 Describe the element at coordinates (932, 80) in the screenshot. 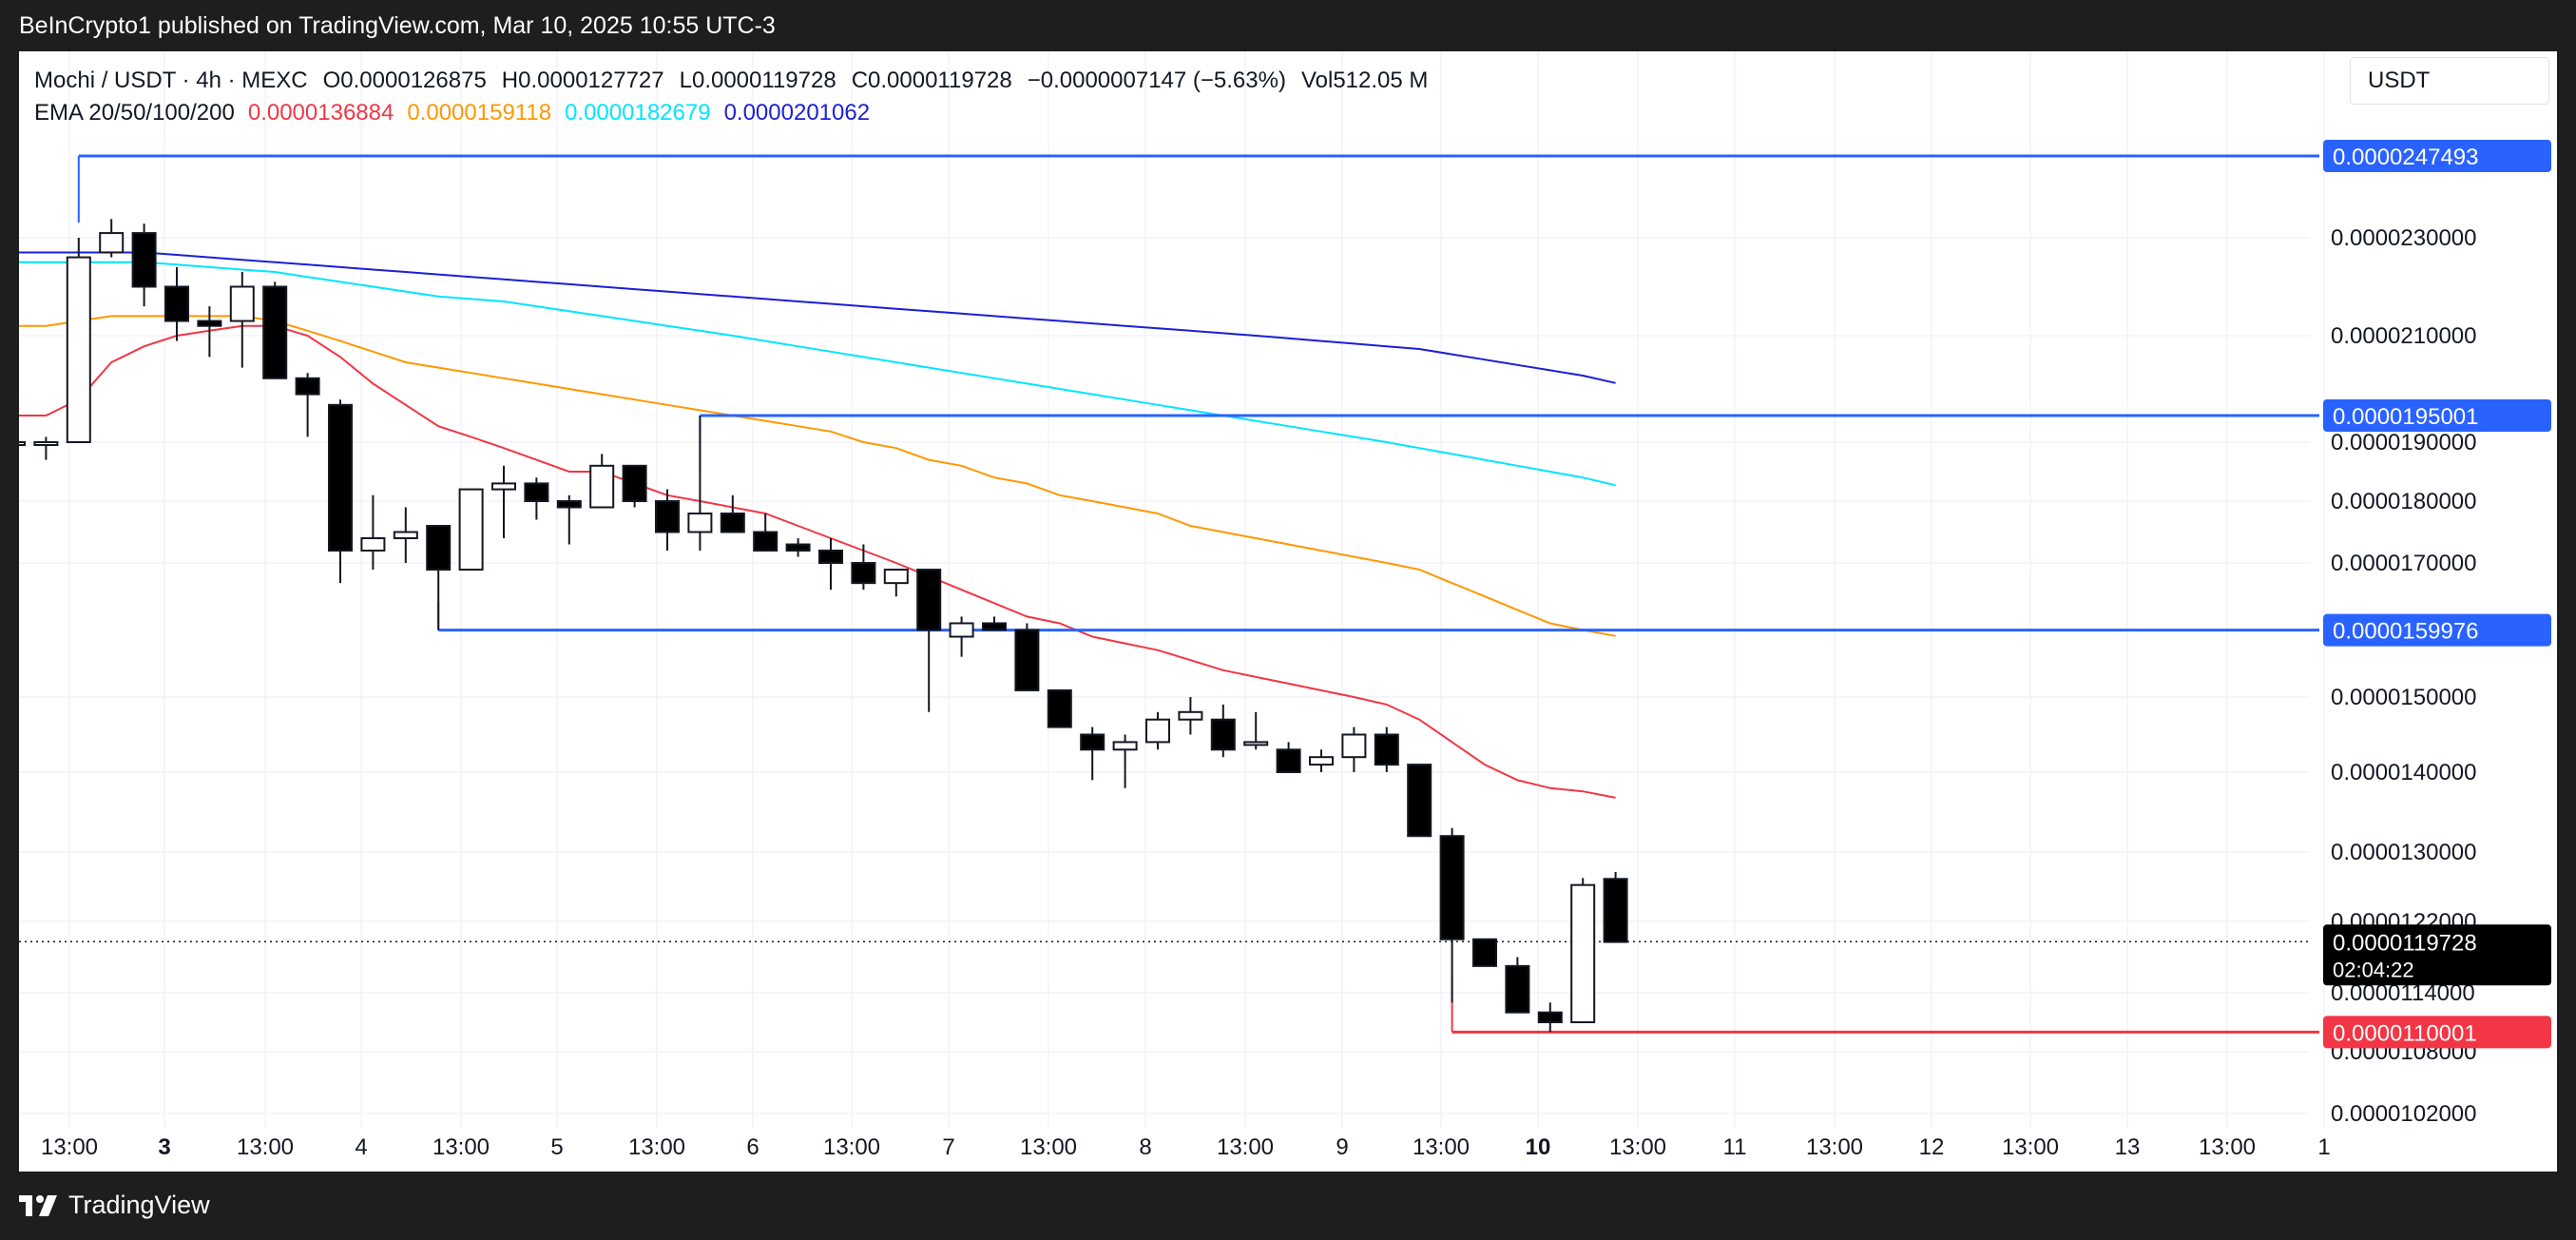

I see `ohlc-close: C0.0000119728` at that location.